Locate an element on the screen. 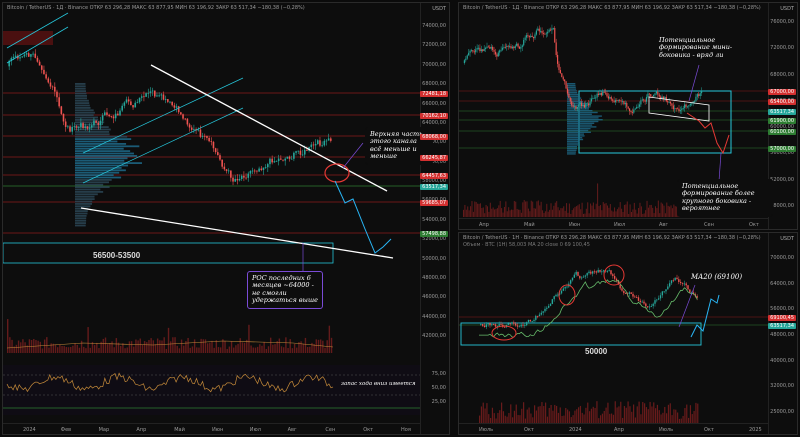 This screenshot has width=800, height=437. br-y-tick: 70000,00 is located at coordinates (782, 258).